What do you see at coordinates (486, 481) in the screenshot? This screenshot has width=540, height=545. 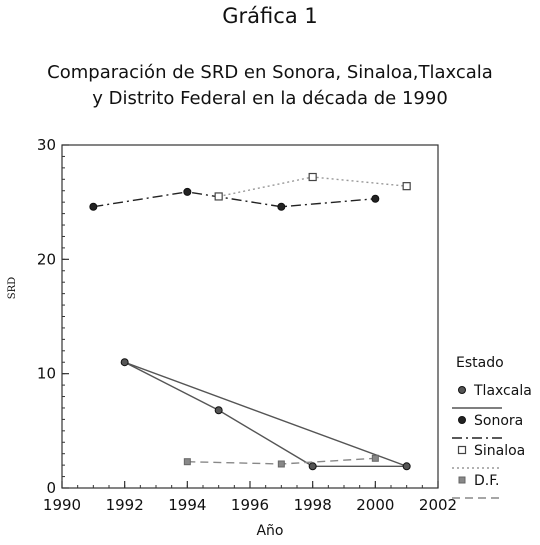 I see `legend-entry-label: D.F.` at bounding box center [486, 481].